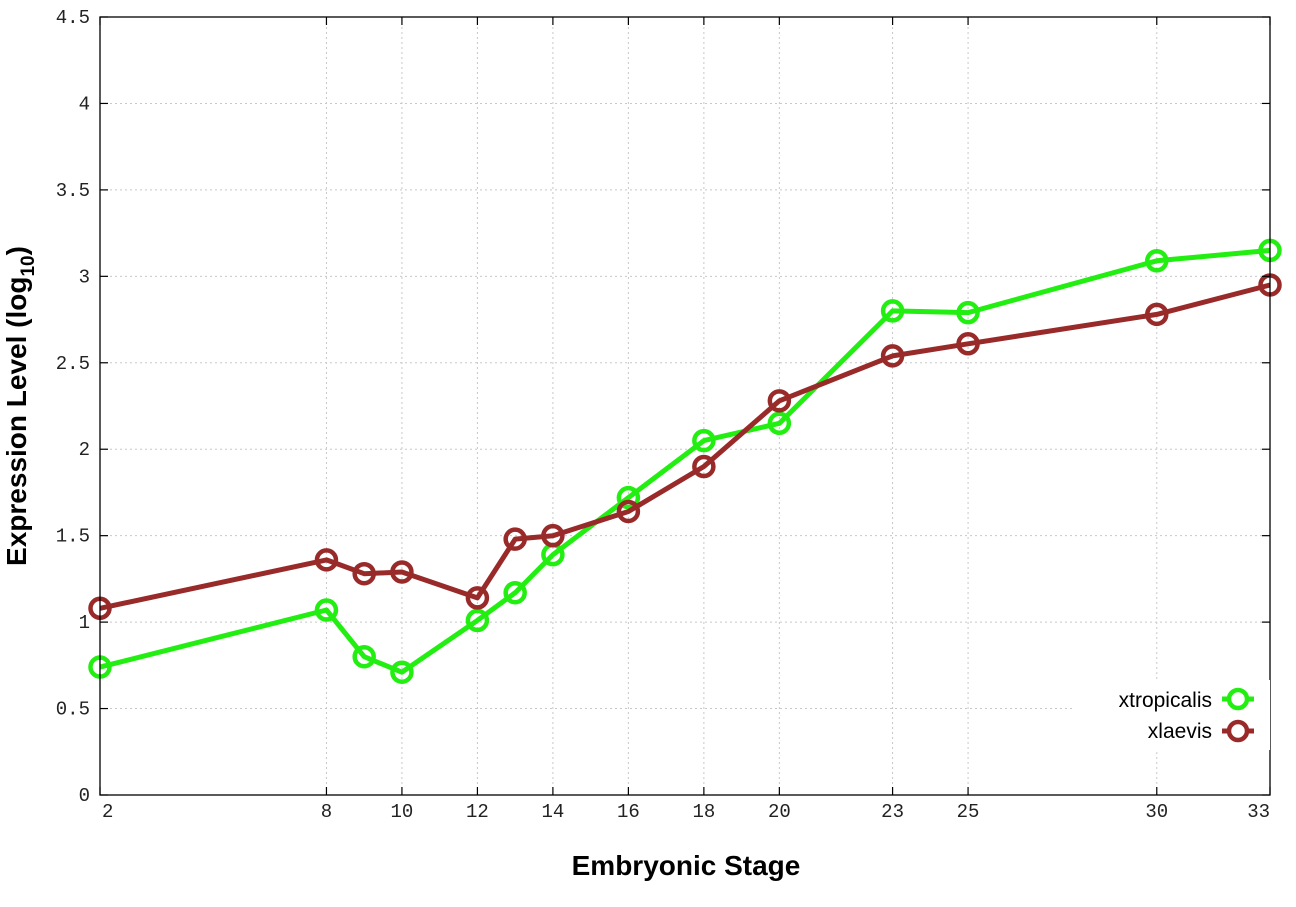 Image resolution: width=1296 pixels, height=907 pixels. I want to click on x-tick-label: 10, so click(402, 812).